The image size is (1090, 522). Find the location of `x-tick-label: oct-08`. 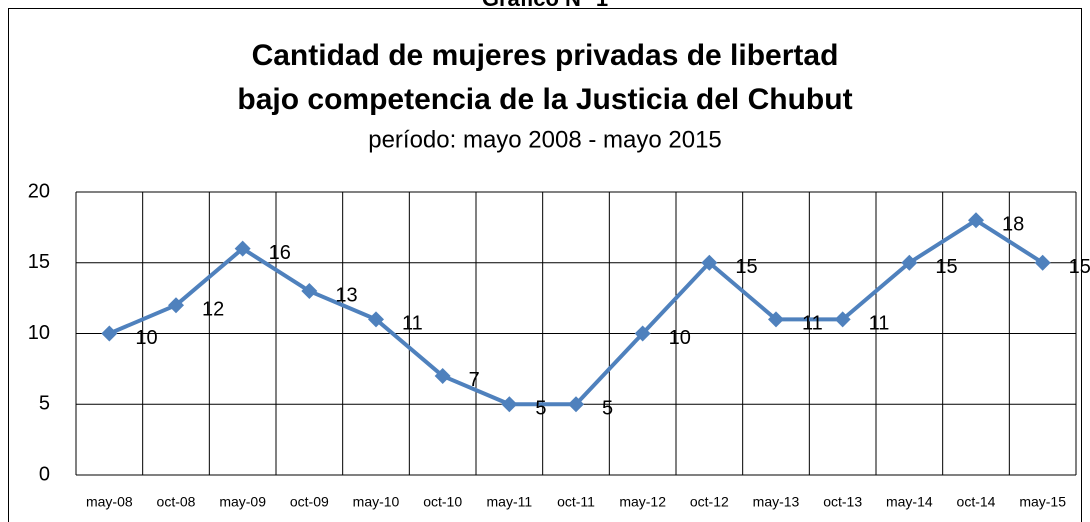

x-tick-label: oct-08 is located at coordinates (176, 502).